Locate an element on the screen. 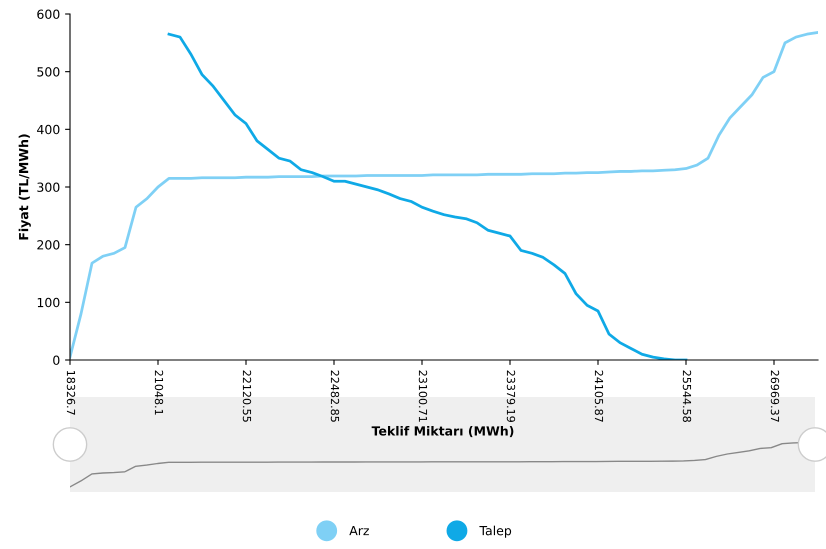 The width and height of the screenshot is (826, 549). y-tick-label: 300 is located at coordinates (48, 187).